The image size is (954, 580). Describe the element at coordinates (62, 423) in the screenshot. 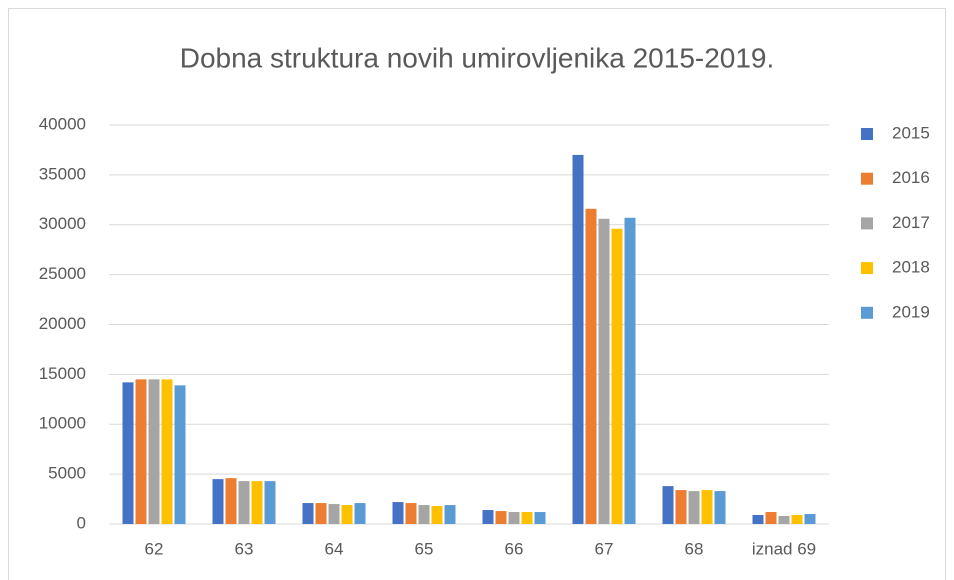

I see `y-tick-label: 10000` at that location.